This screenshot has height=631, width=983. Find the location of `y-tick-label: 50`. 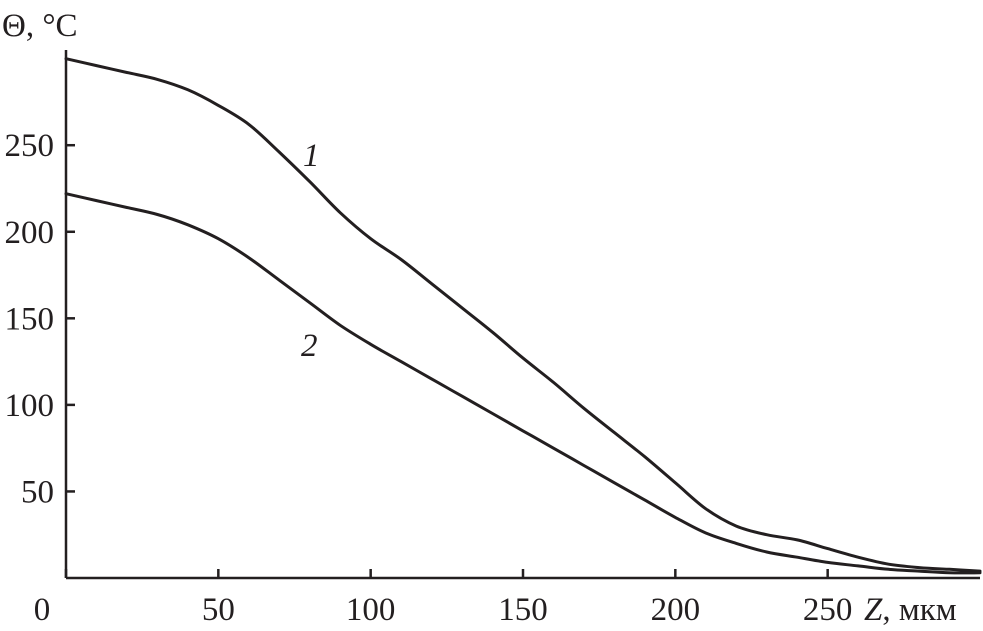

y-tick-label: 50 is located at coordinates (37, 492).